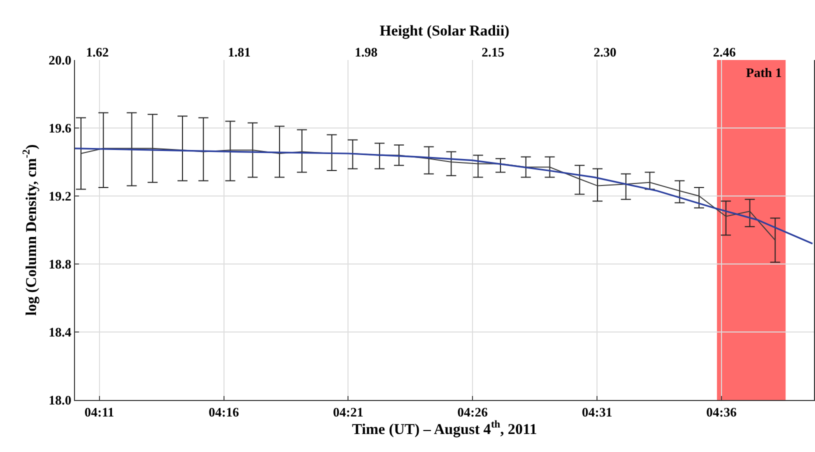 This screenshot has height=452, width=815. What do you see at coordinates (605, 52) in the screenshot?
I see `x2-tick-label: 2.30` at bounding box center [605, 52].